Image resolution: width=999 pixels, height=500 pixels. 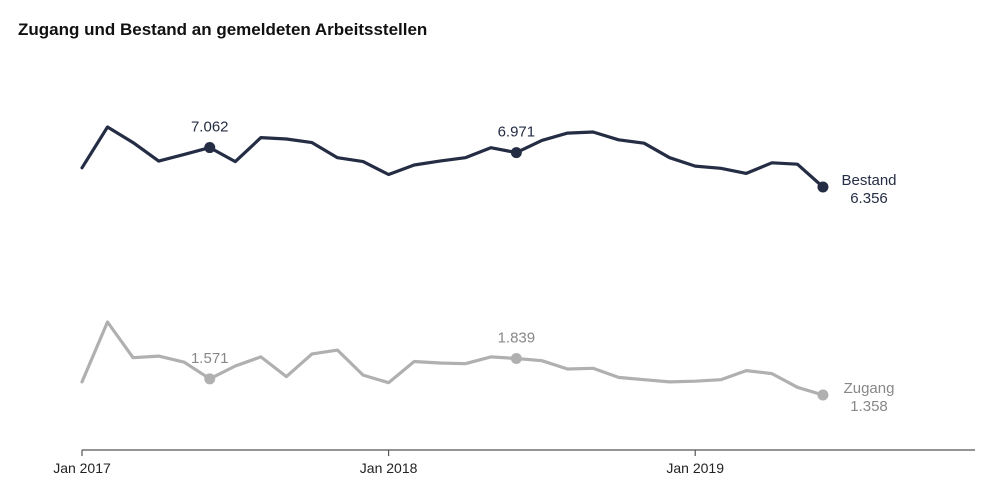 I want to click on series-name-zugang: Zugang, so click(x=869, y=388).